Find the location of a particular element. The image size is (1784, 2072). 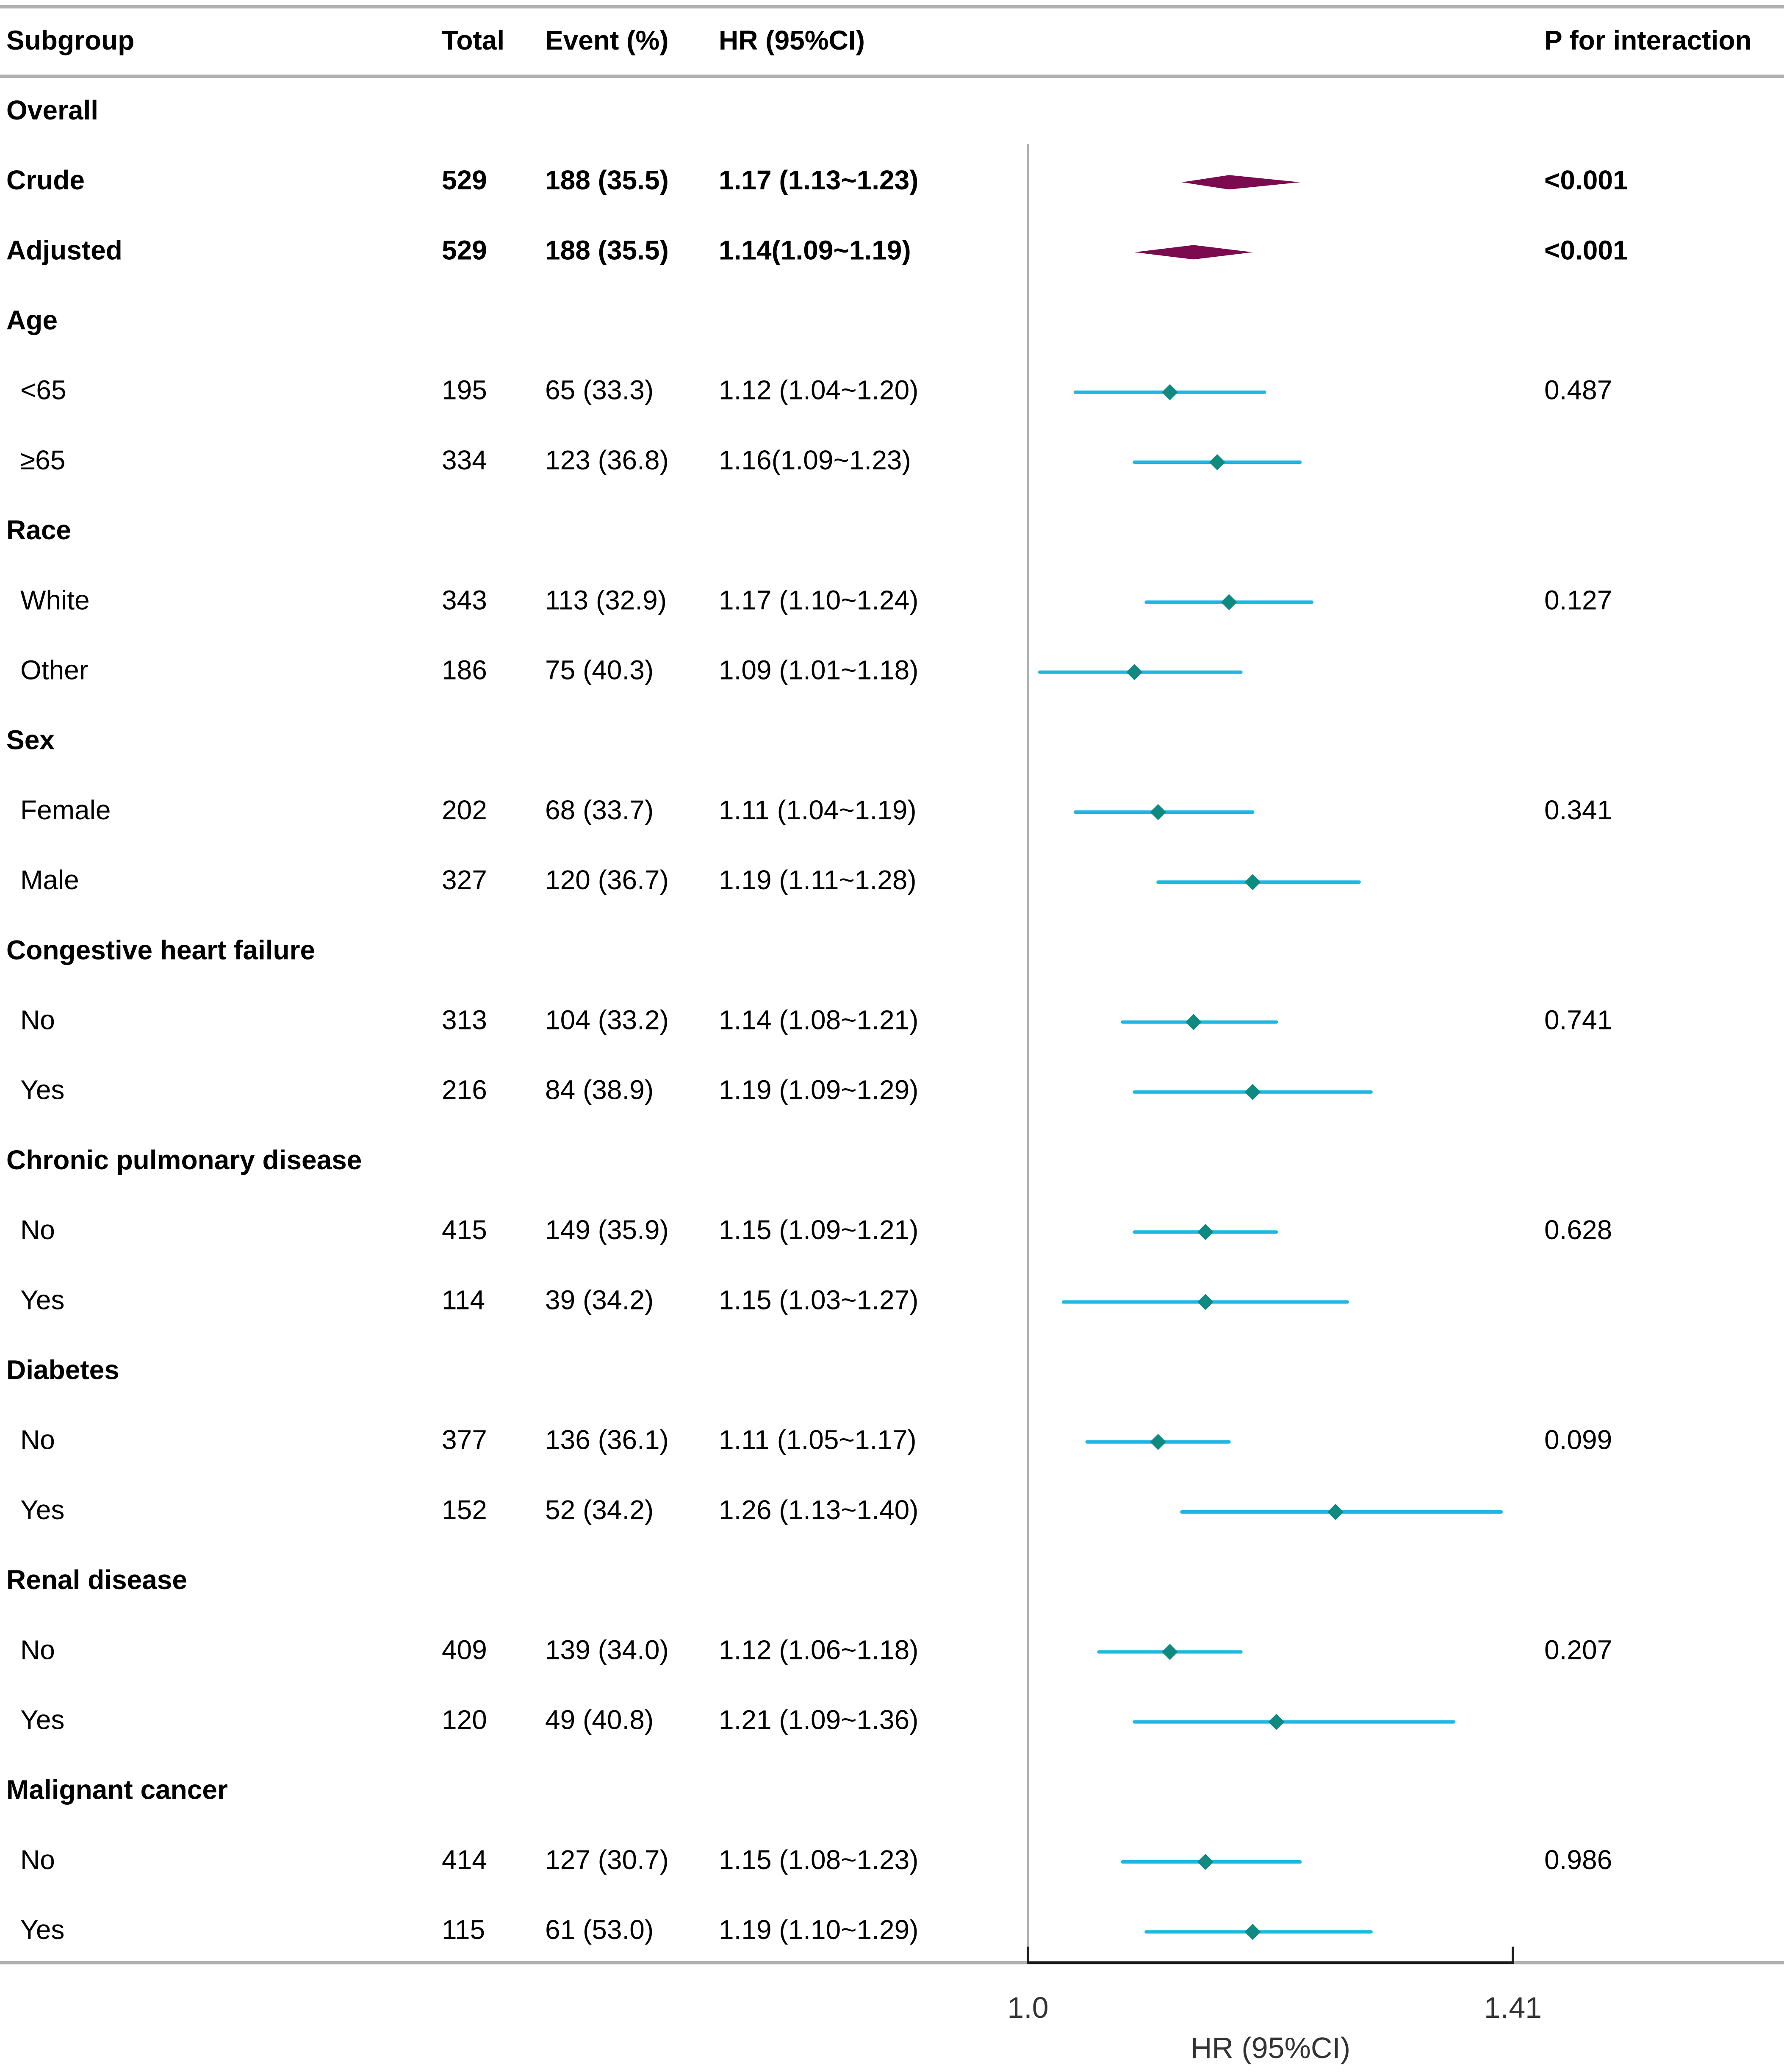

cell-event: 113 (32.9) is located at coordinates (606, 600).